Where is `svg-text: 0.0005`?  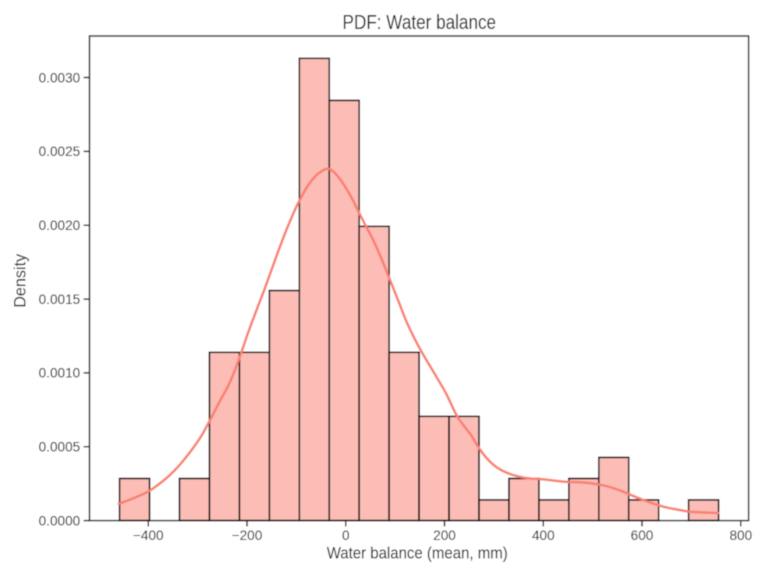 svg-text: 0.0005 is located at coordinates (60, 447).